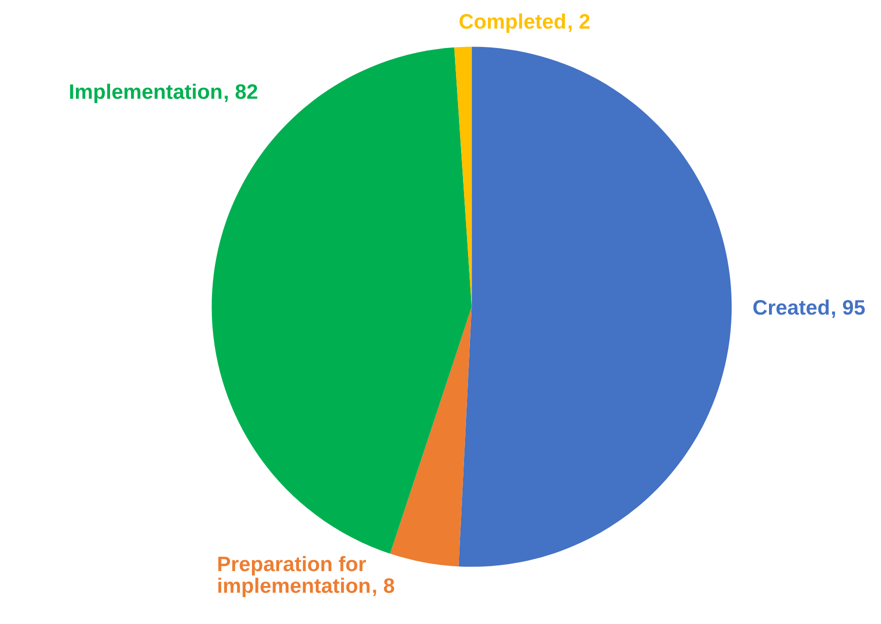  What do you see at coordinates (512, 23) in the screenshot?
I see `slice-label: Completed` at bounding box center [512, 23].